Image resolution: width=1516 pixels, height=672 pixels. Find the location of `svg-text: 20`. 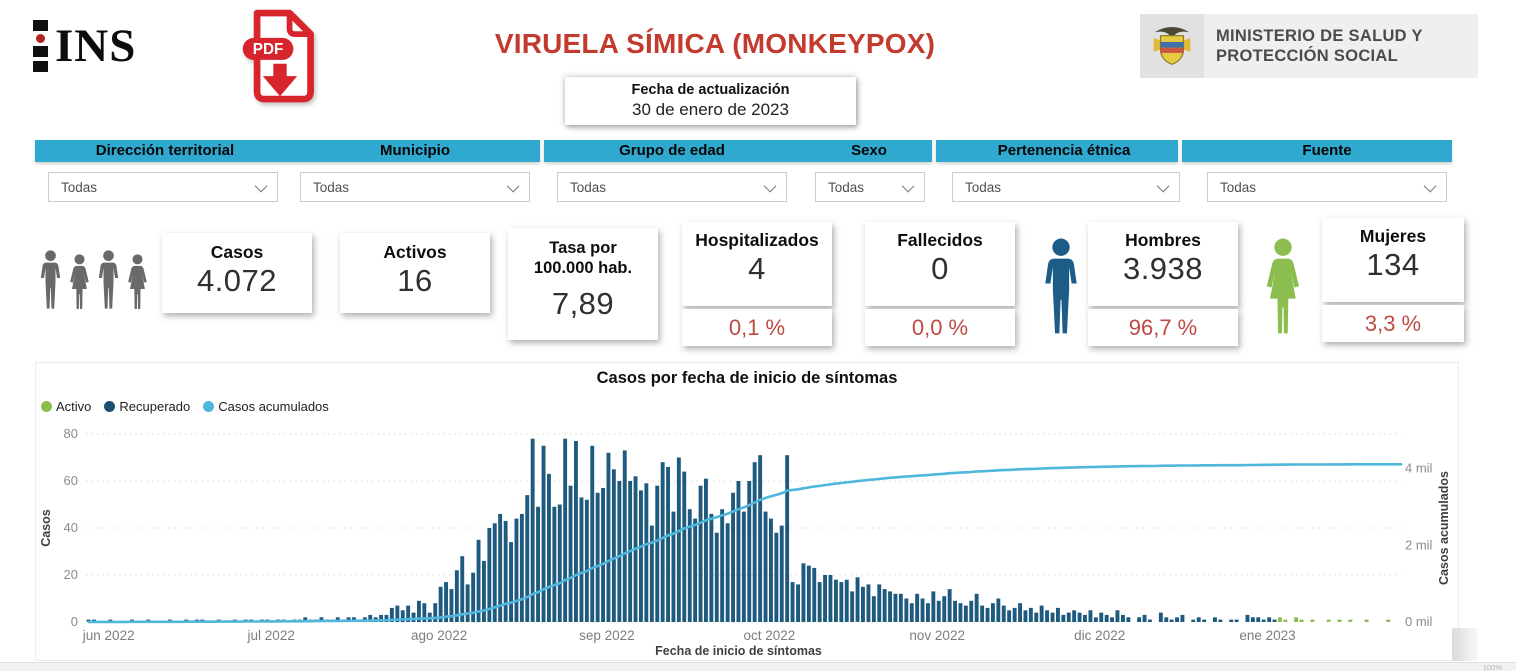

svg-text: 20 is located at coordinates (71, 574).